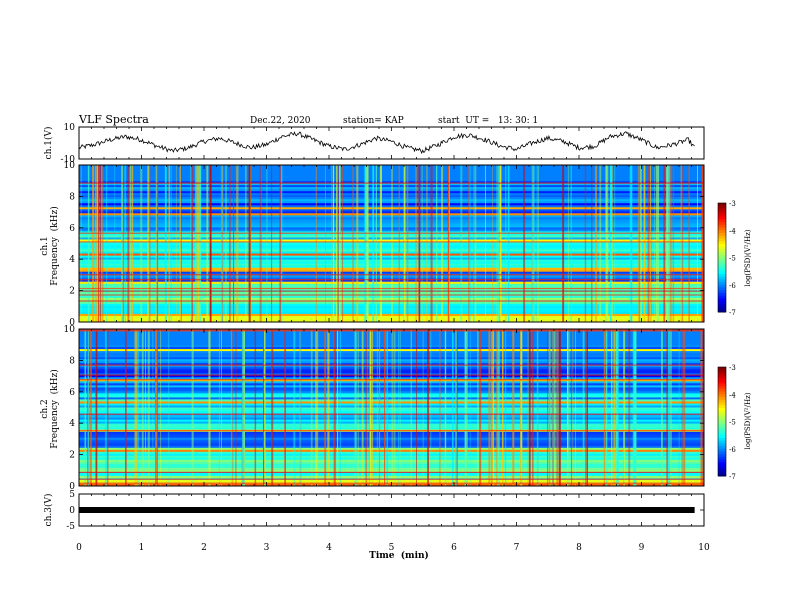 The image size is (792, 612). What do you see at coordinates (748, 257) in the screenshot?
I see `cb1-label: log(PSD)(V²/Hz)` at bounding box center [748, 257].